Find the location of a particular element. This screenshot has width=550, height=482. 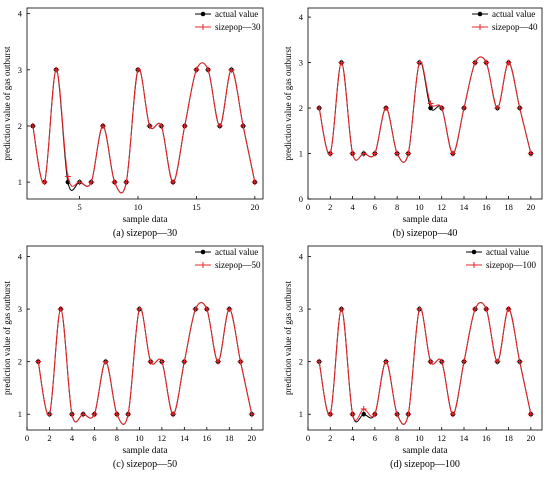

x-tick-label: 4 is located at coordinates (72, 438).